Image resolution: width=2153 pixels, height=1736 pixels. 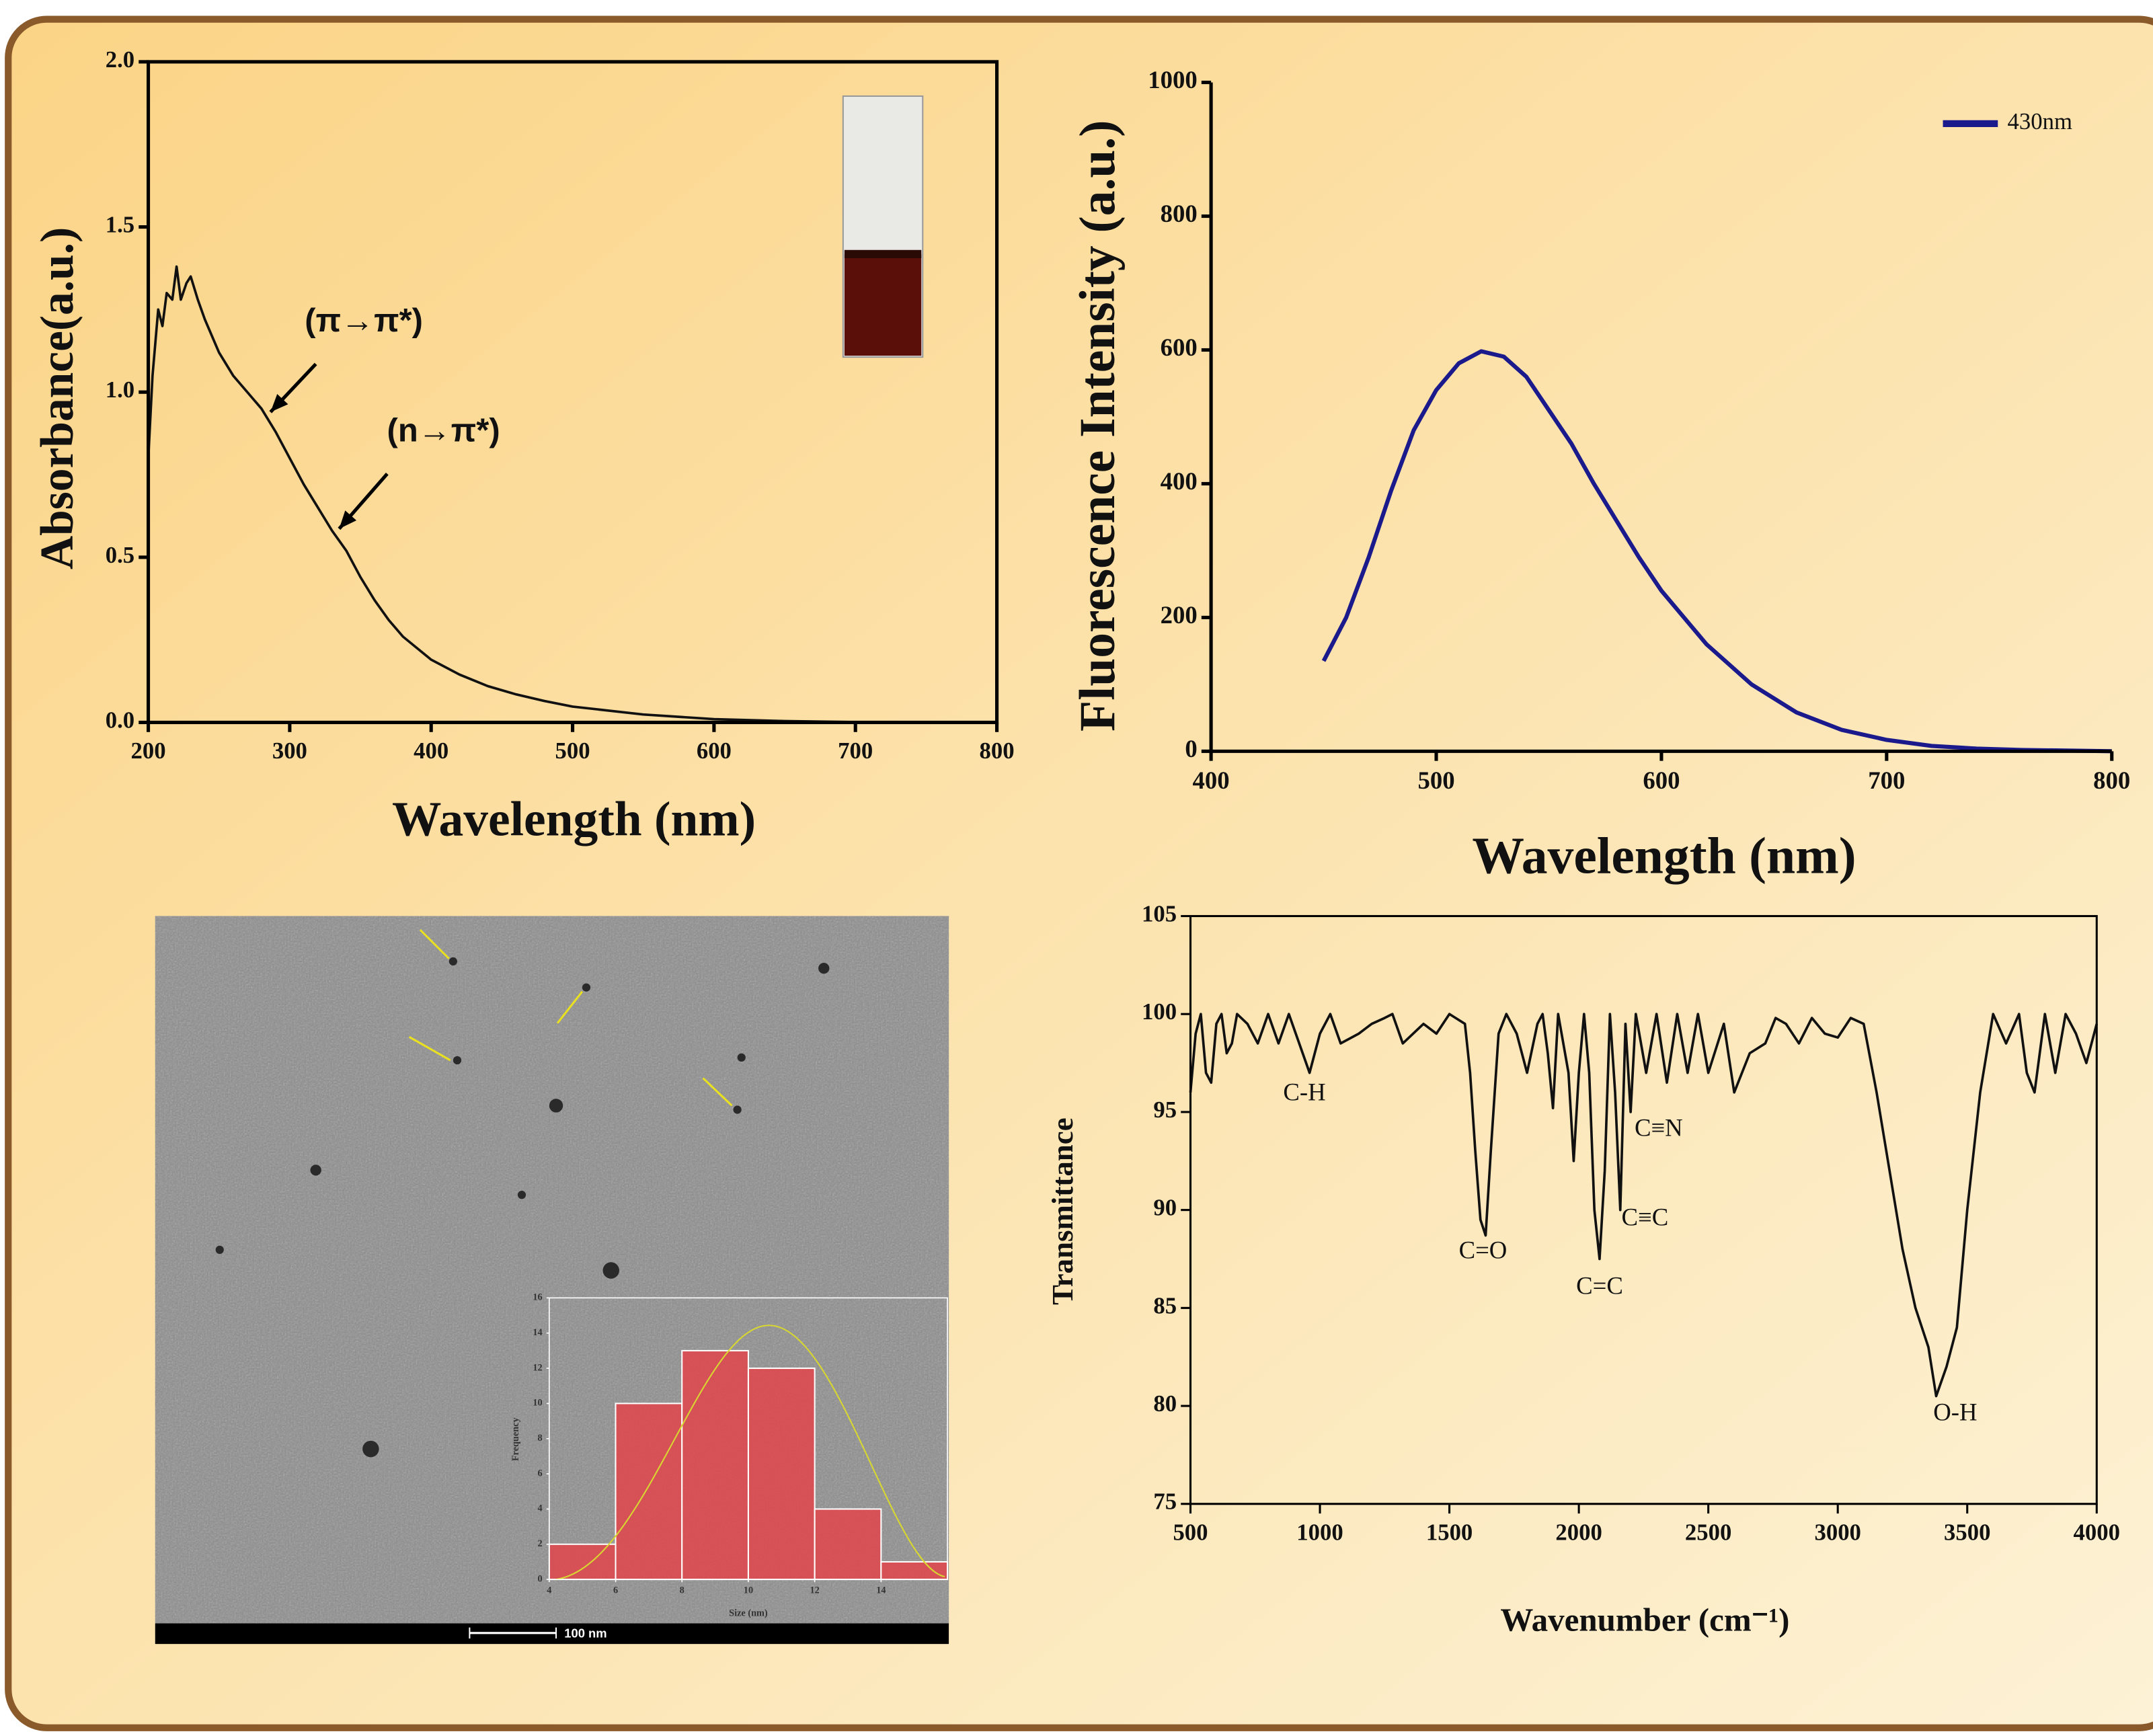 What do you see at coordinates (539, 1508) in the screenshot?
I see `y-tick-label: 4` at bounding box center [539, 1508].